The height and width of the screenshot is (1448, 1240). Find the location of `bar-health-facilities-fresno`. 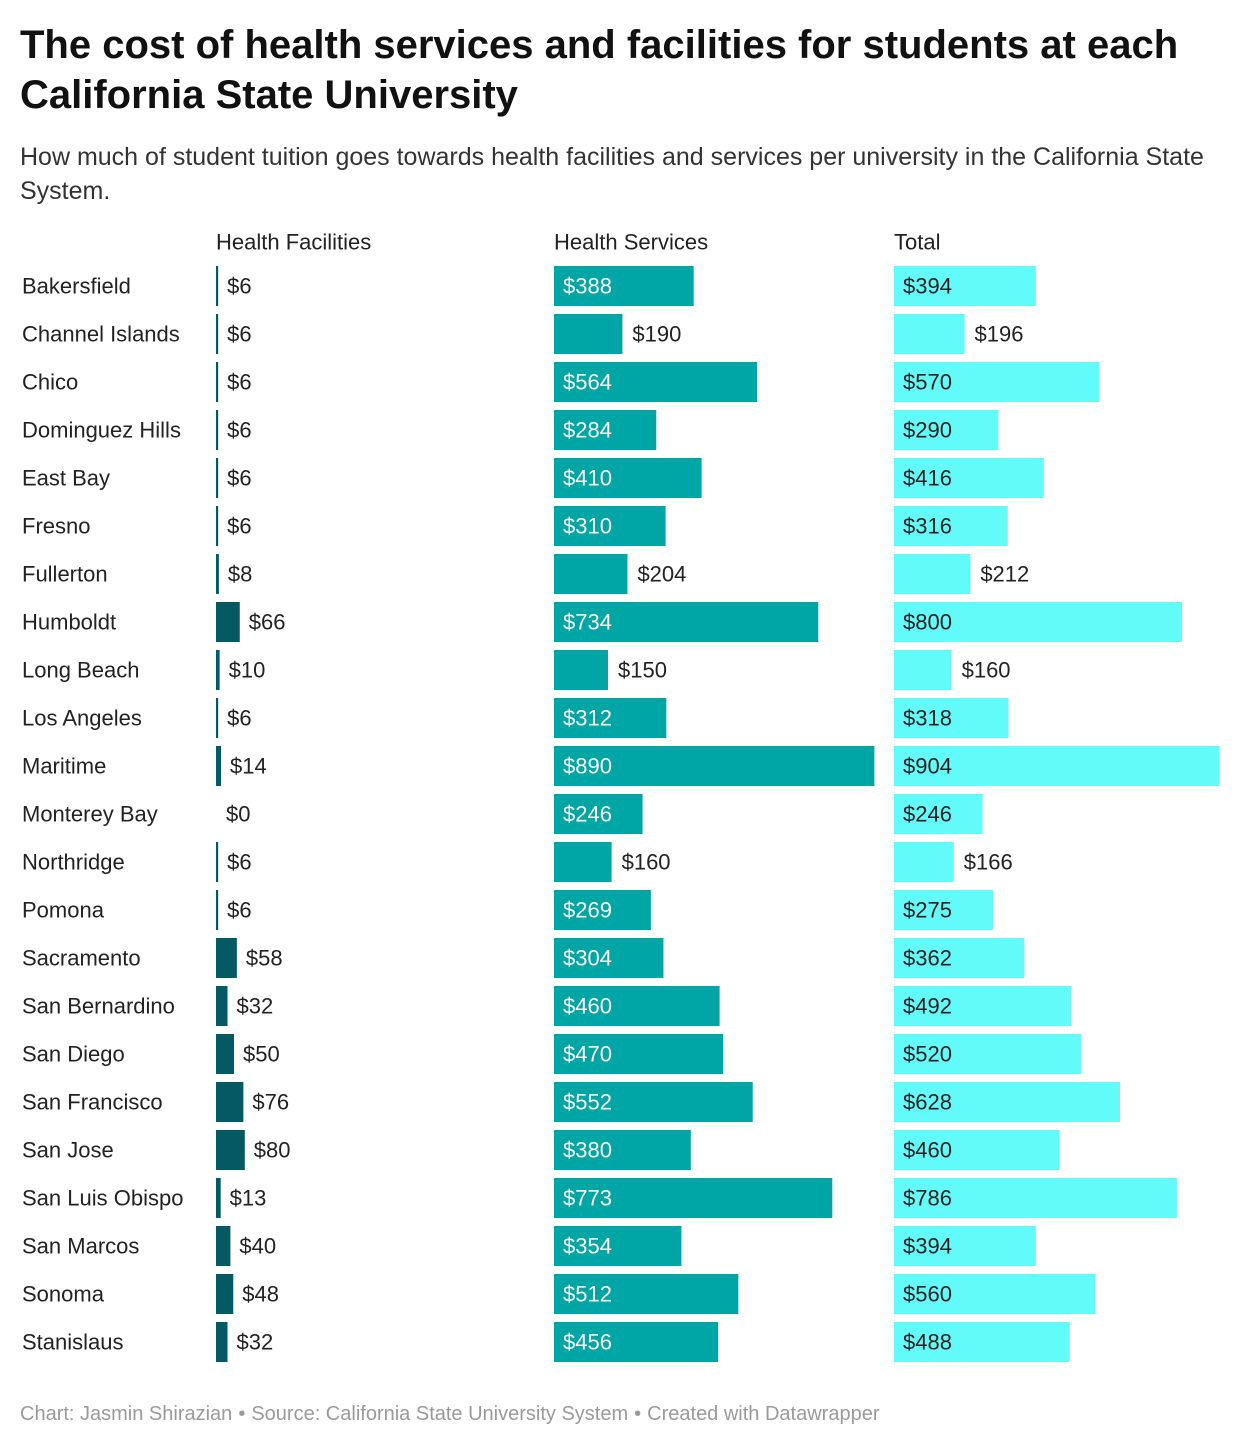

bar-health-facilities-fresno is located at coordinates (217, 526).